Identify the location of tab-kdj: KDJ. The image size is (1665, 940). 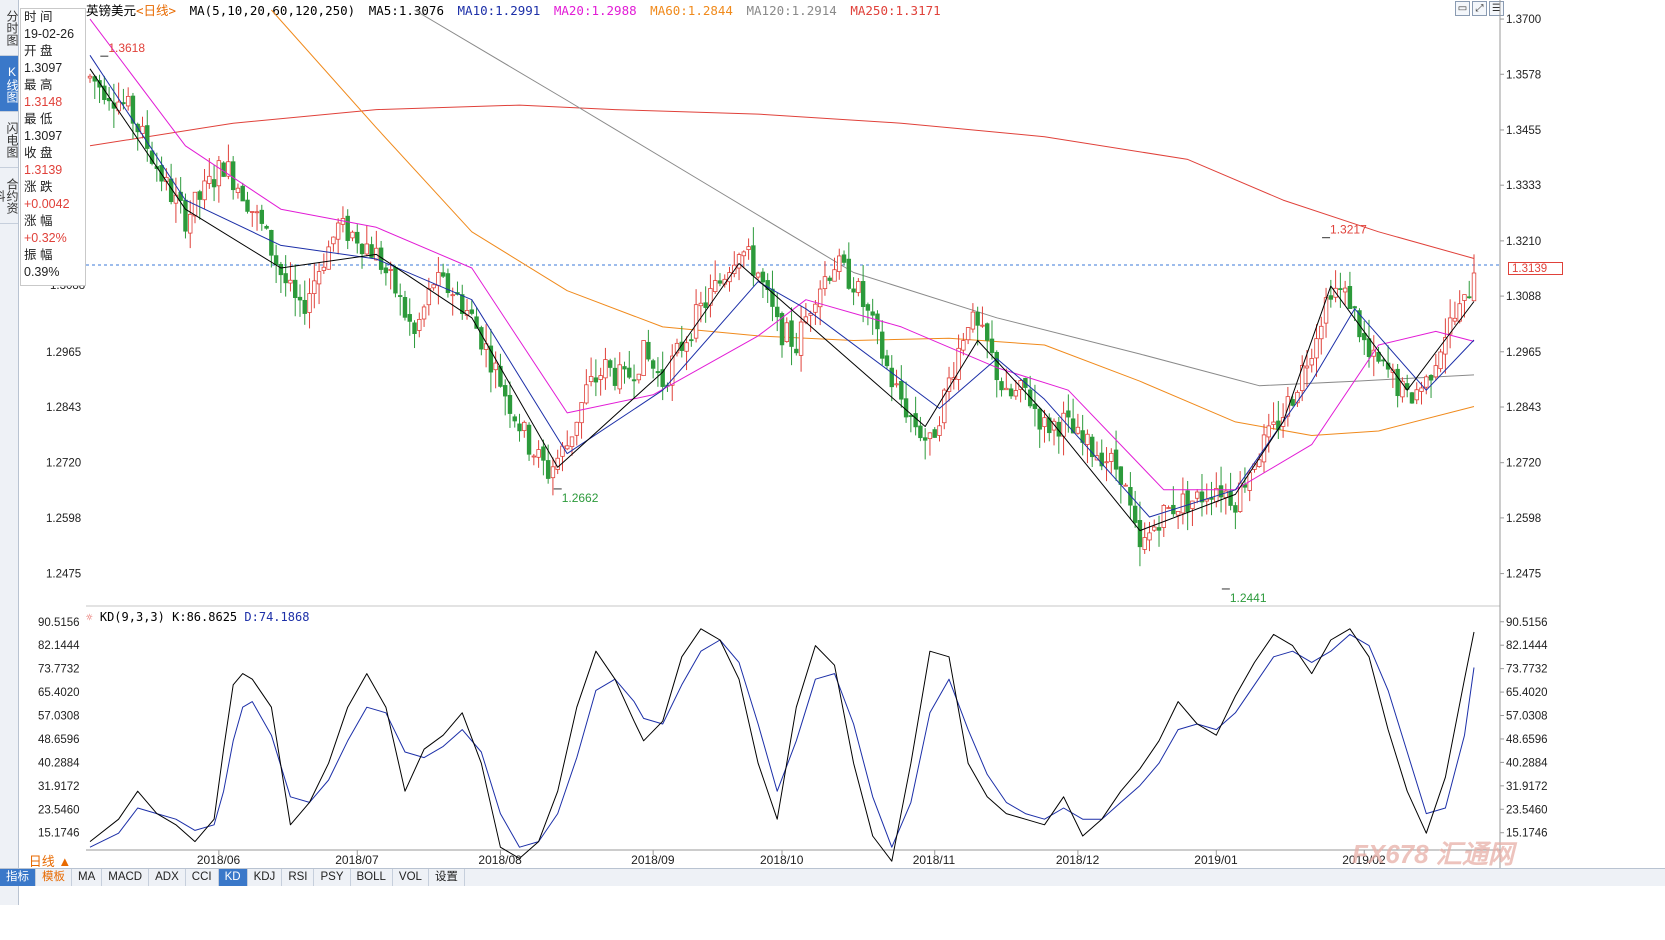
(265, 877).